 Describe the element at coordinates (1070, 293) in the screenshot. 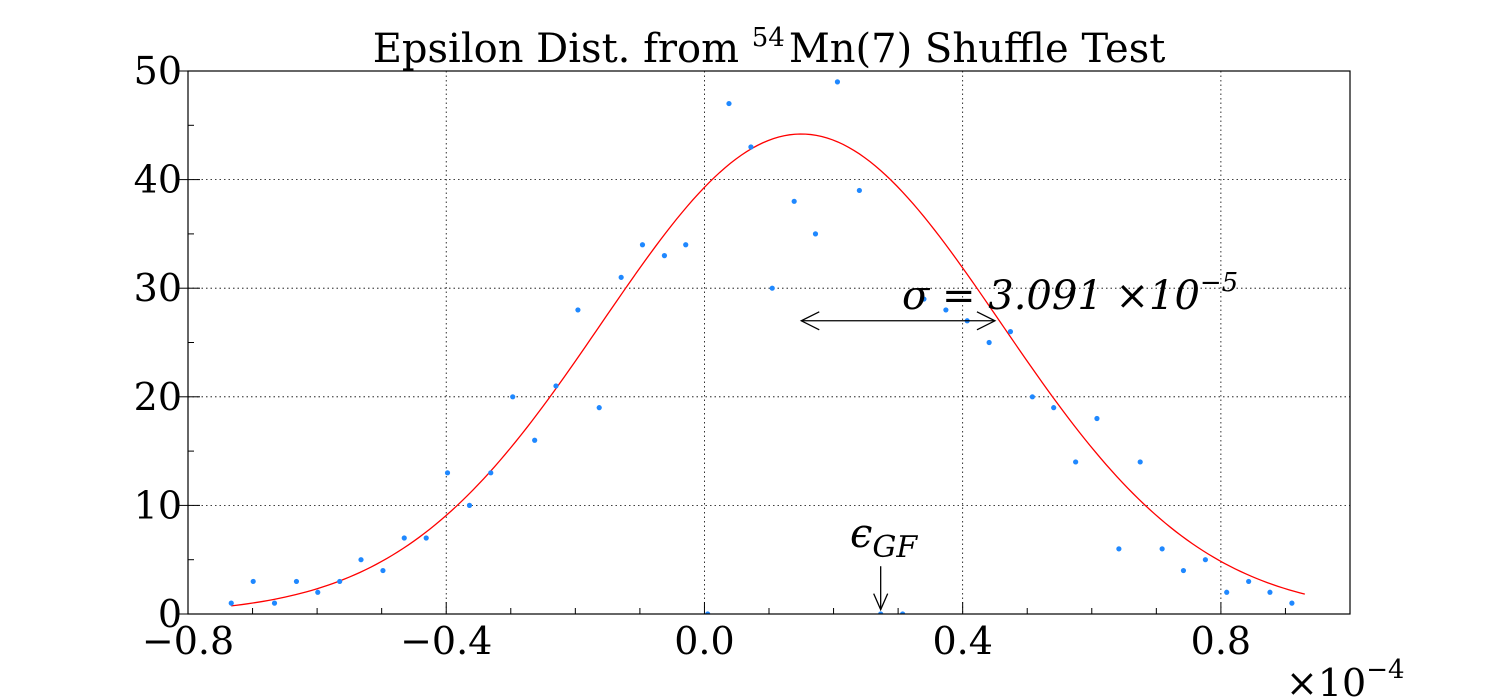

I see `sigma-label: σ = 3.091 ×10−5` at that location.